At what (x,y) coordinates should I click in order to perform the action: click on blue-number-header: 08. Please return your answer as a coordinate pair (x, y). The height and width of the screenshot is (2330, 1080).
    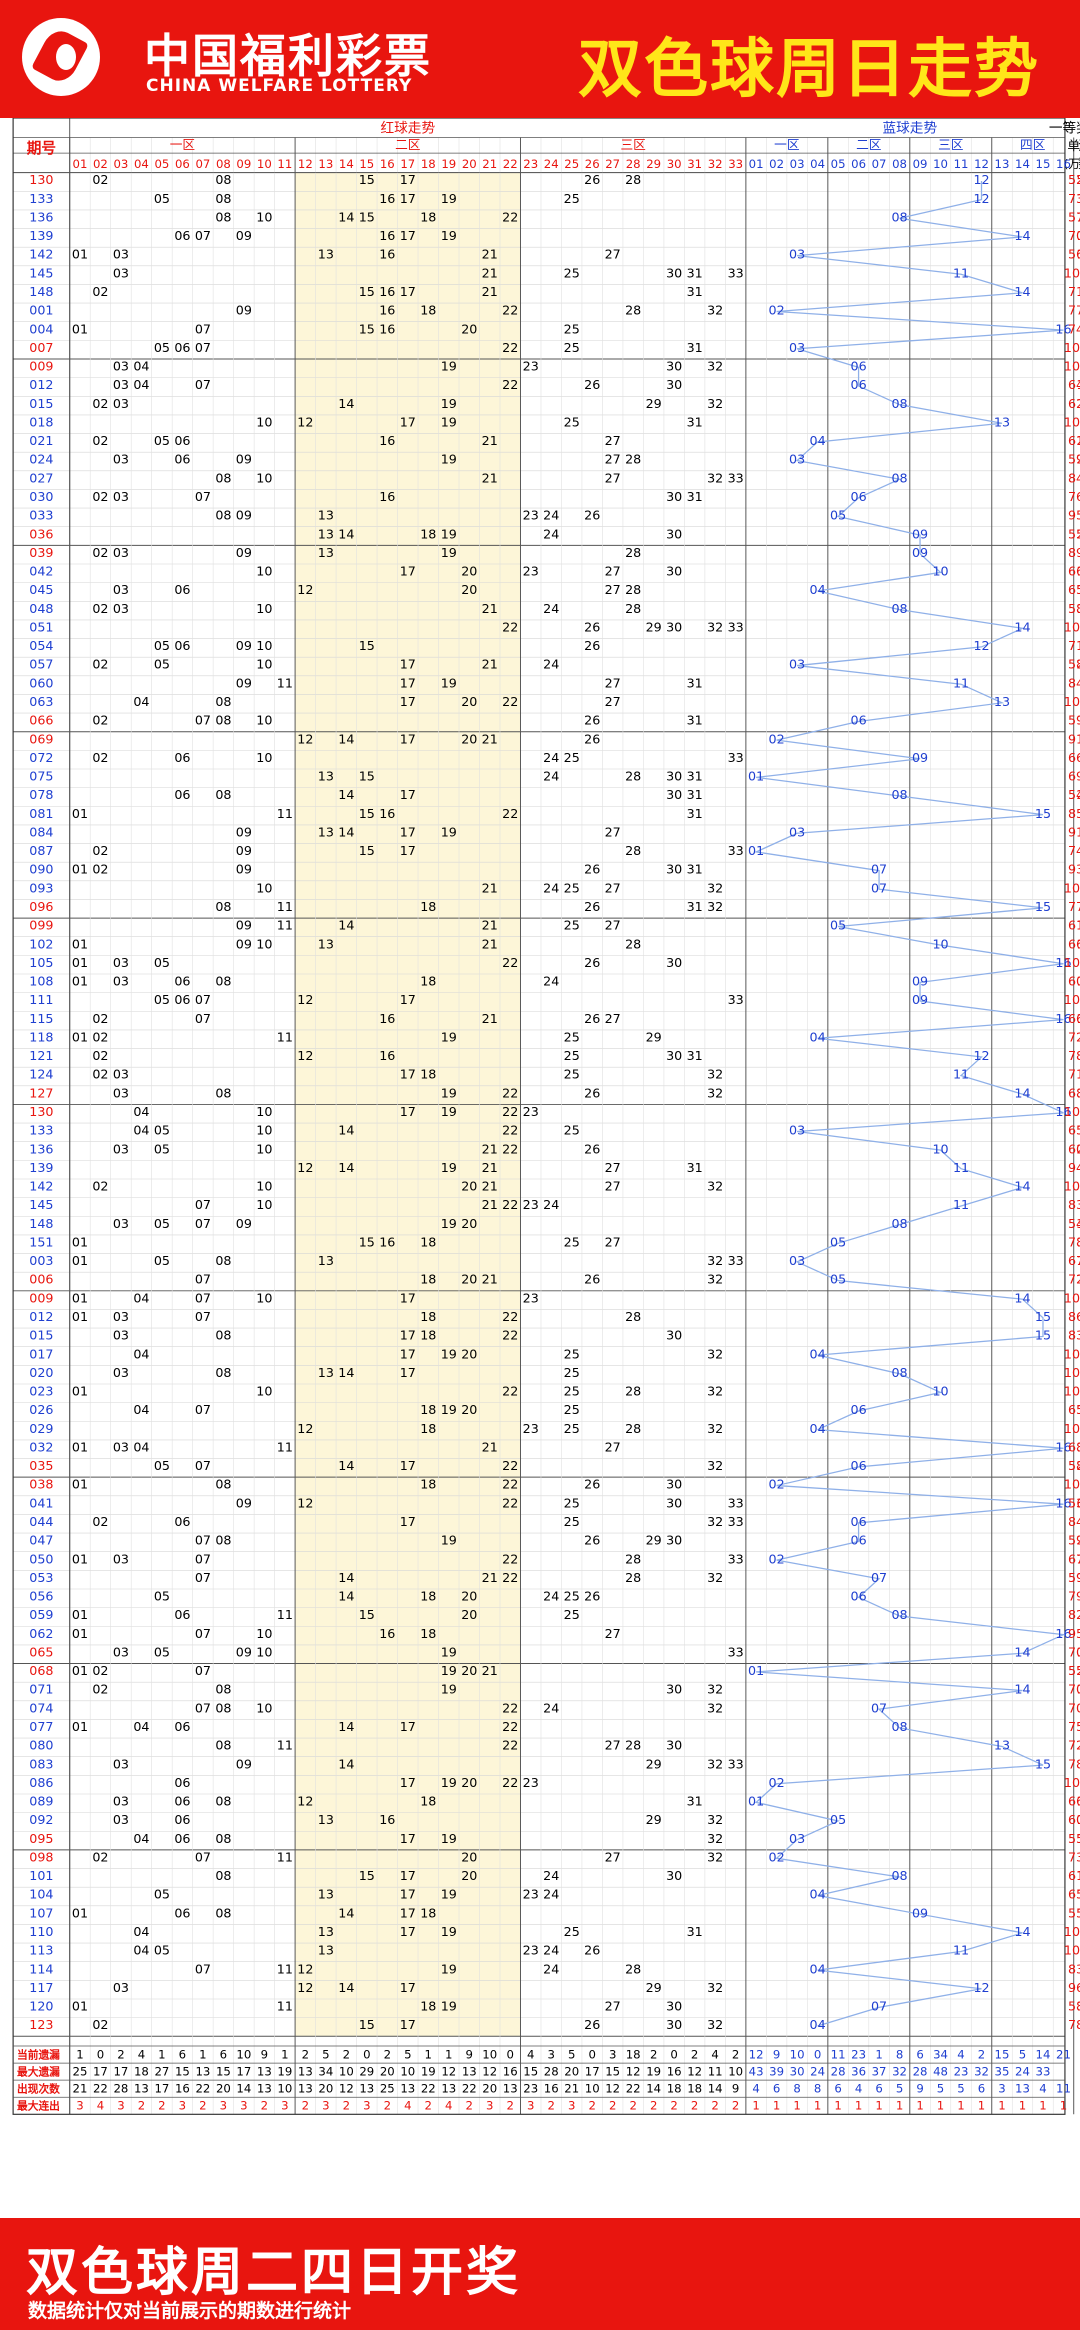
    Looking at the image, I should click on (899, 164).